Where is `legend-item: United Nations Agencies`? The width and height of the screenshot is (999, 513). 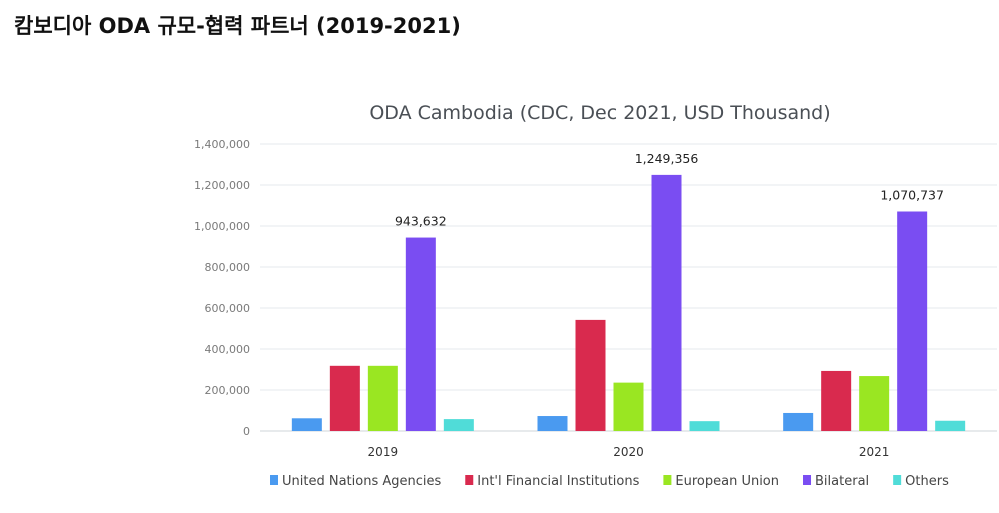
legend-item: United Nations Agencies is located at coordinates (355, 481).